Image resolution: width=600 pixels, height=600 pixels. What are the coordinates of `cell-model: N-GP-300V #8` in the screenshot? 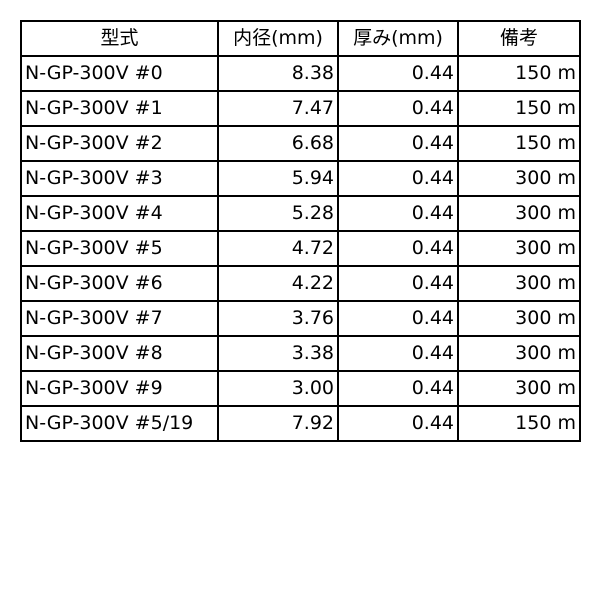 It's located at (119, 353).